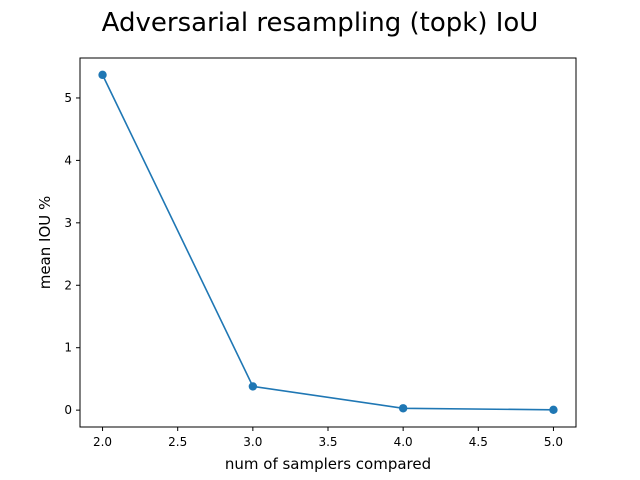  What do you see at coordinates (68, 223) in the screenshot?
I see `y-tick-label: 3` at bounding box center [68, 223].